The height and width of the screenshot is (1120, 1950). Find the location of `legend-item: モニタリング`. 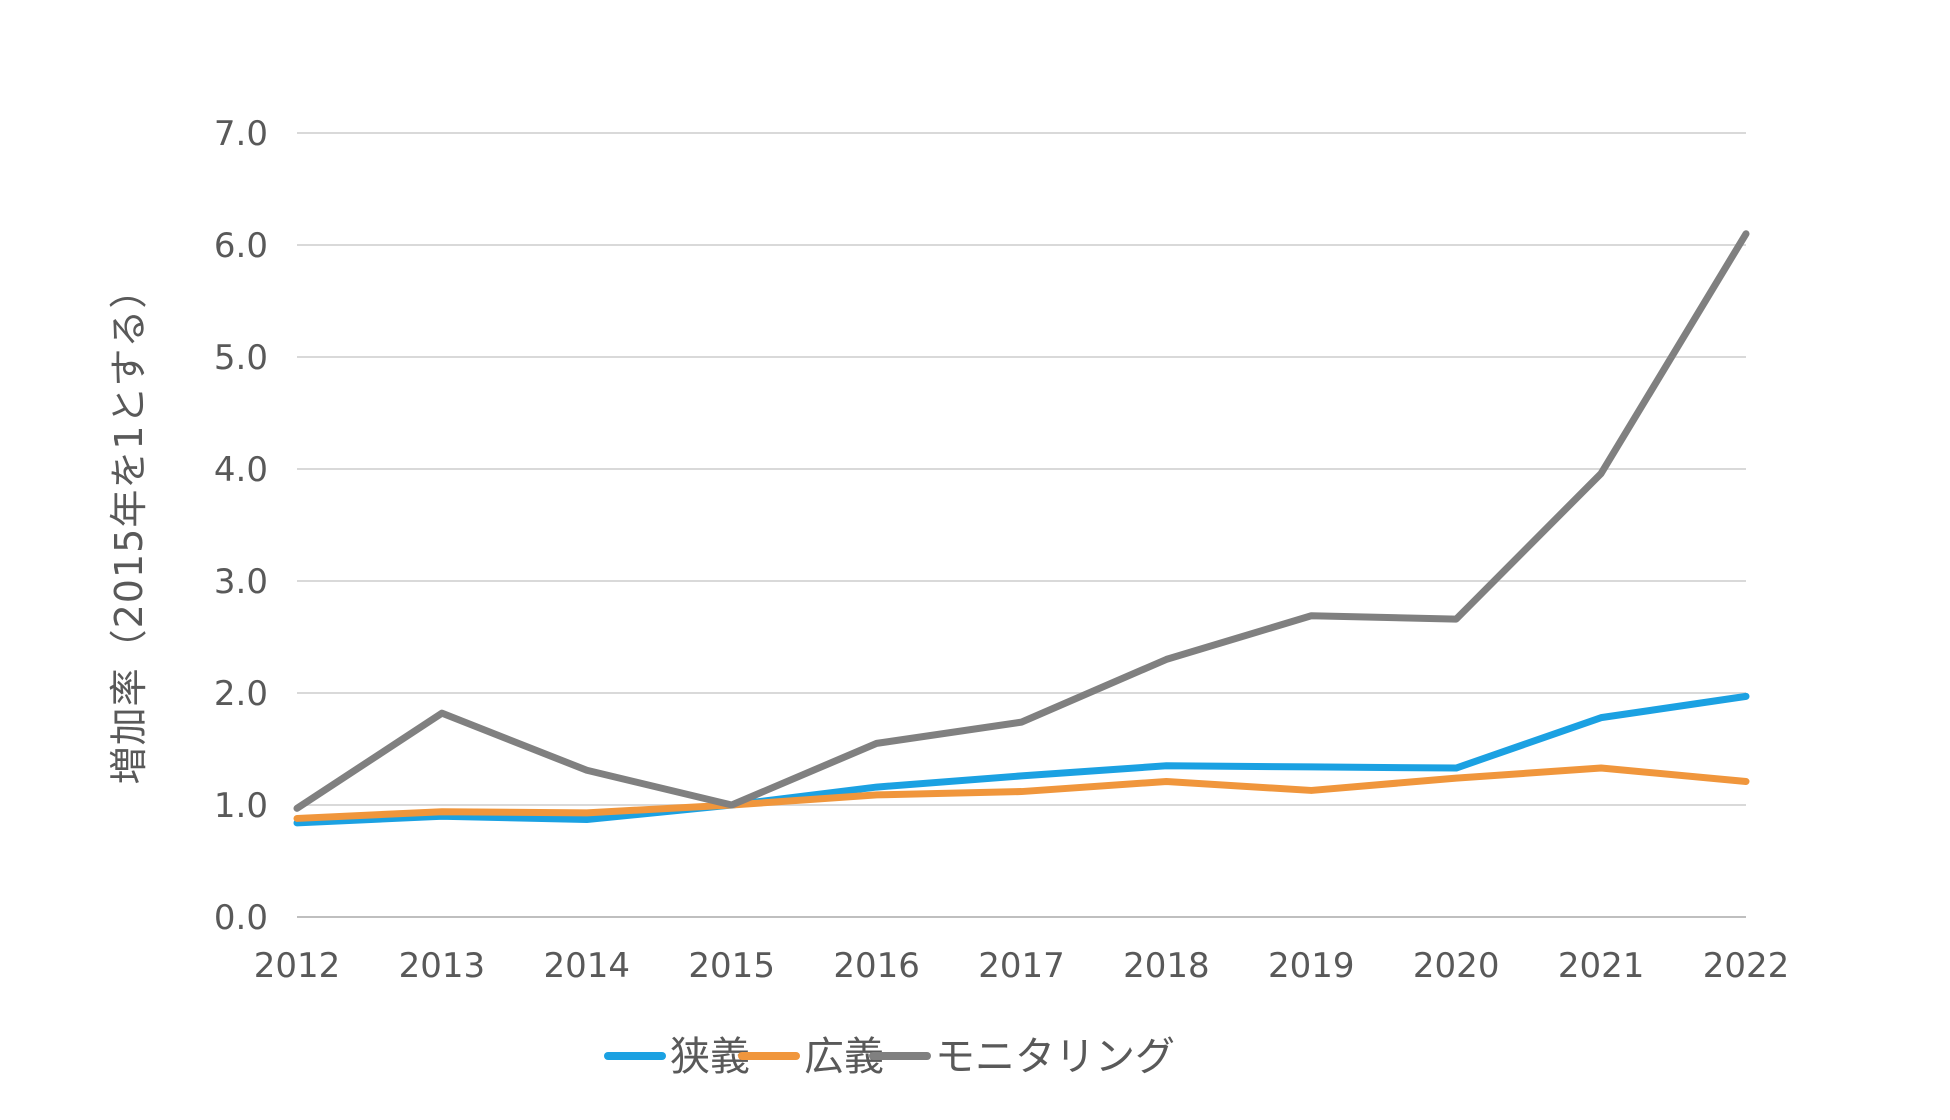

legend-item: モニタリング is located at coordinates (1022, 1057).